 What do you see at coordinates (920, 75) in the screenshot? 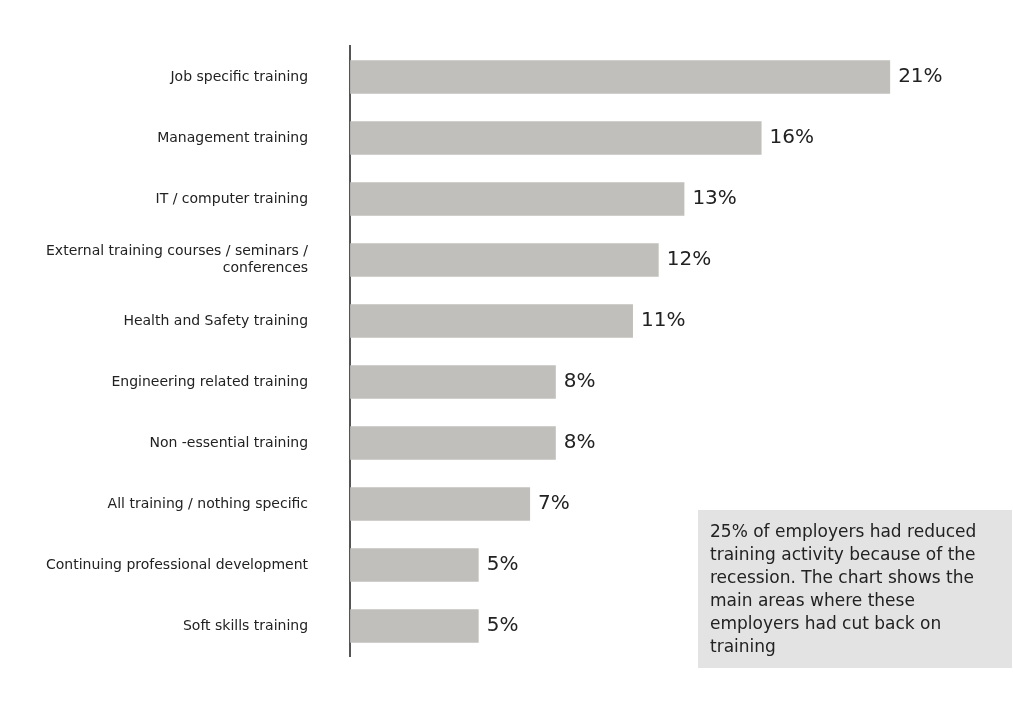
I see `data-label: 21%` at bounding box center [920, 75].